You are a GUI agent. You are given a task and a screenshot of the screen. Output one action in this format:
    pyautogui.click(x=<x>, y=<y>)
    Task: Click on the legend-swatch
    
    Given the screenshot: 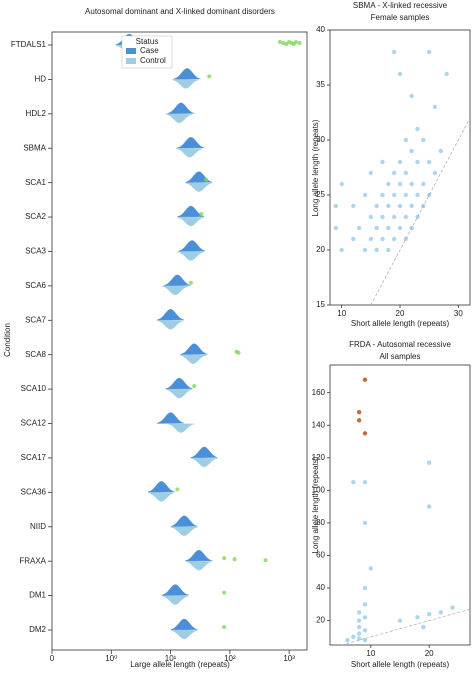 What is the action you would take?
    pyautogui.click(x=131, y=61)
    